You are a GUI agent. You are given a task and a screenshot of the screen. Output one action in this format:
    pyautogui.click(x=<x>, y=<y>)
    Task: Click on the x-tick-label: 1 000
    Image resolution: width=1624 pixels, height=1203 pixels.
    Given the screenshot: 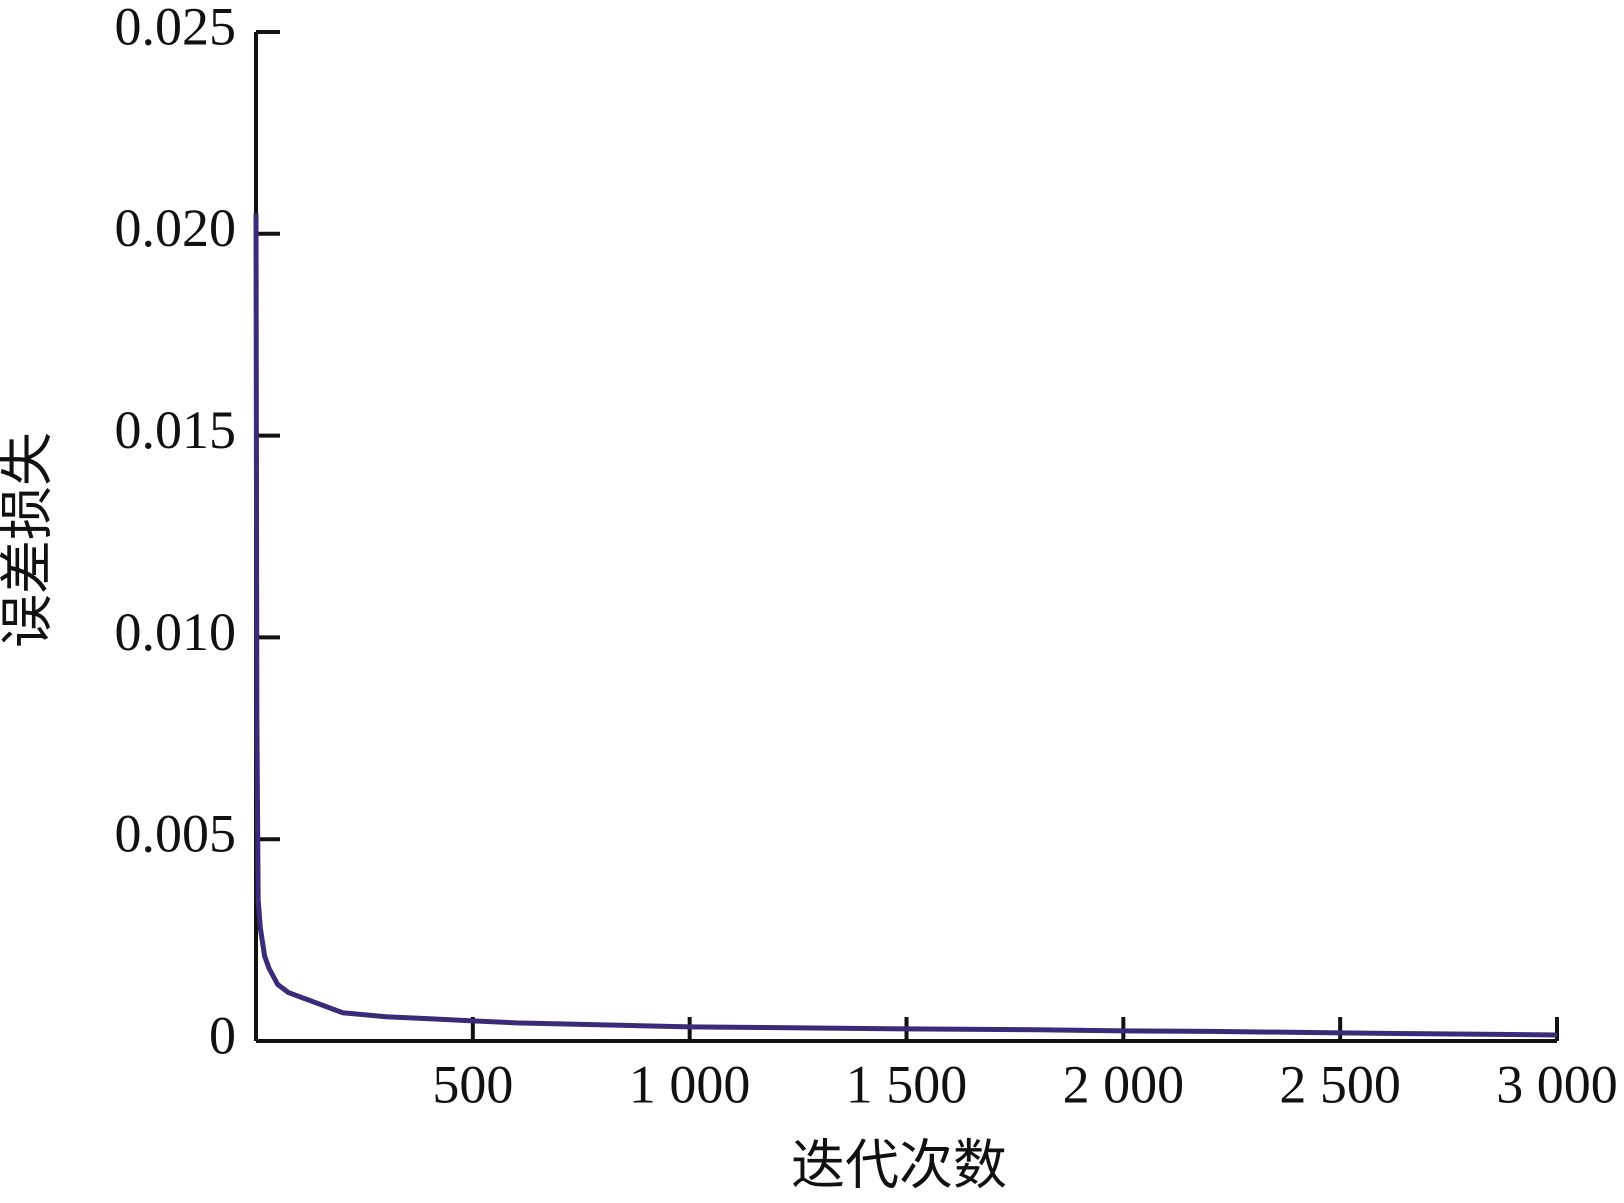 What is the action you would take?
    pyautogui.click(x=690, y=1084)
    